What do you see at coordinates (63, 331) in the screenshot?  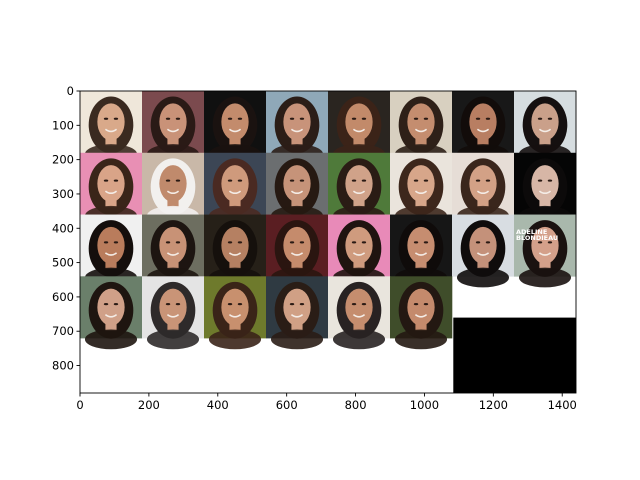 I see `y-tick-label: 700` at bounding box center [63, 331].